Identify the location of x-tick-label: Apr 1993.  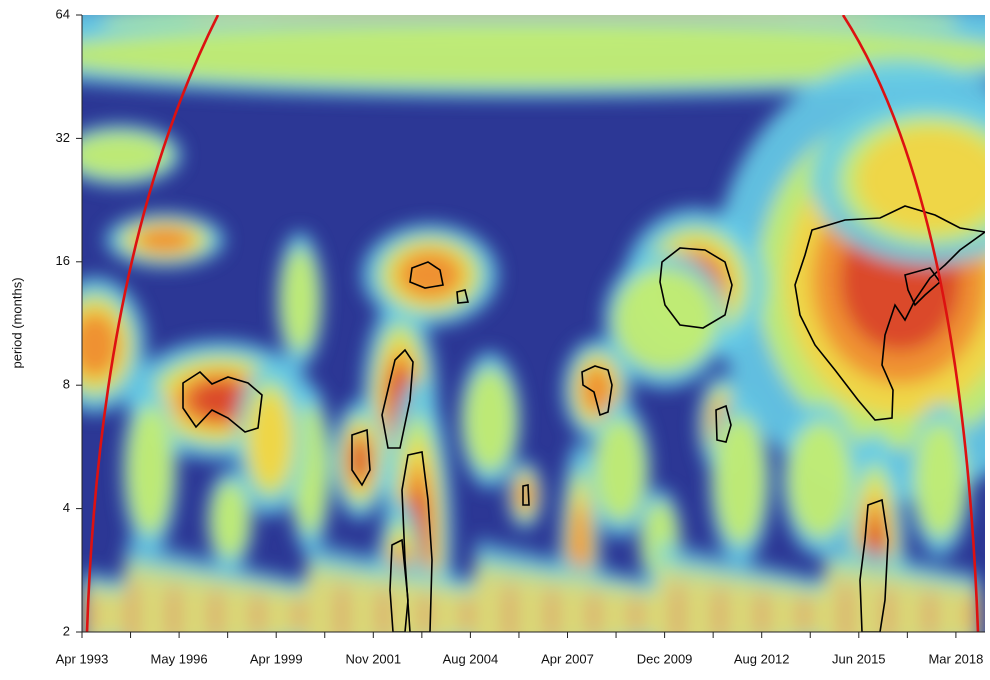
(82, 658).